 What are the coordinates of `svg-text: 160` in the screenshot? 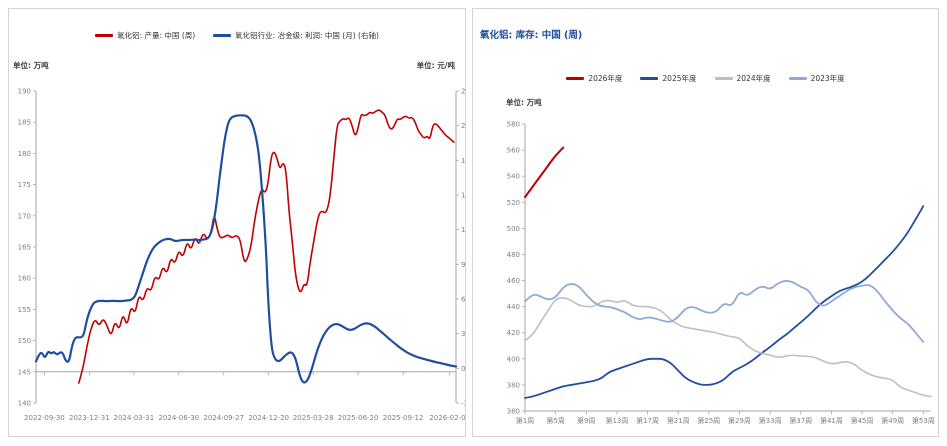 It's located at (24, 279).